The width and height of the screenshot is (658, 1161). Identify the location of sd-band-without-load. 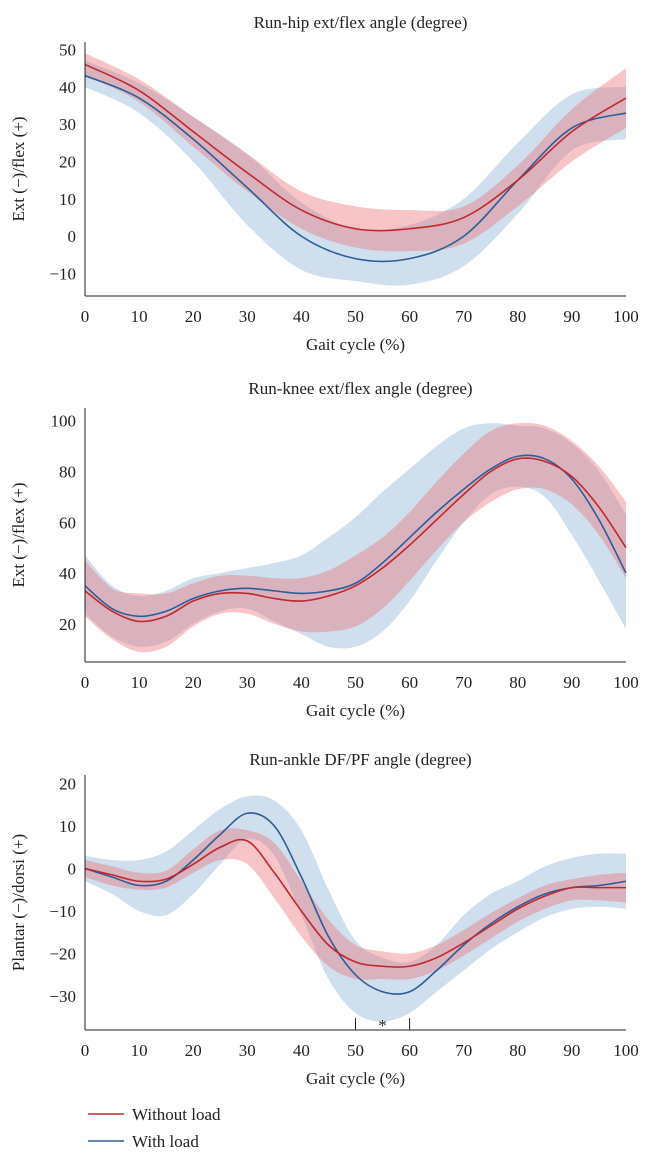
(355, 904).